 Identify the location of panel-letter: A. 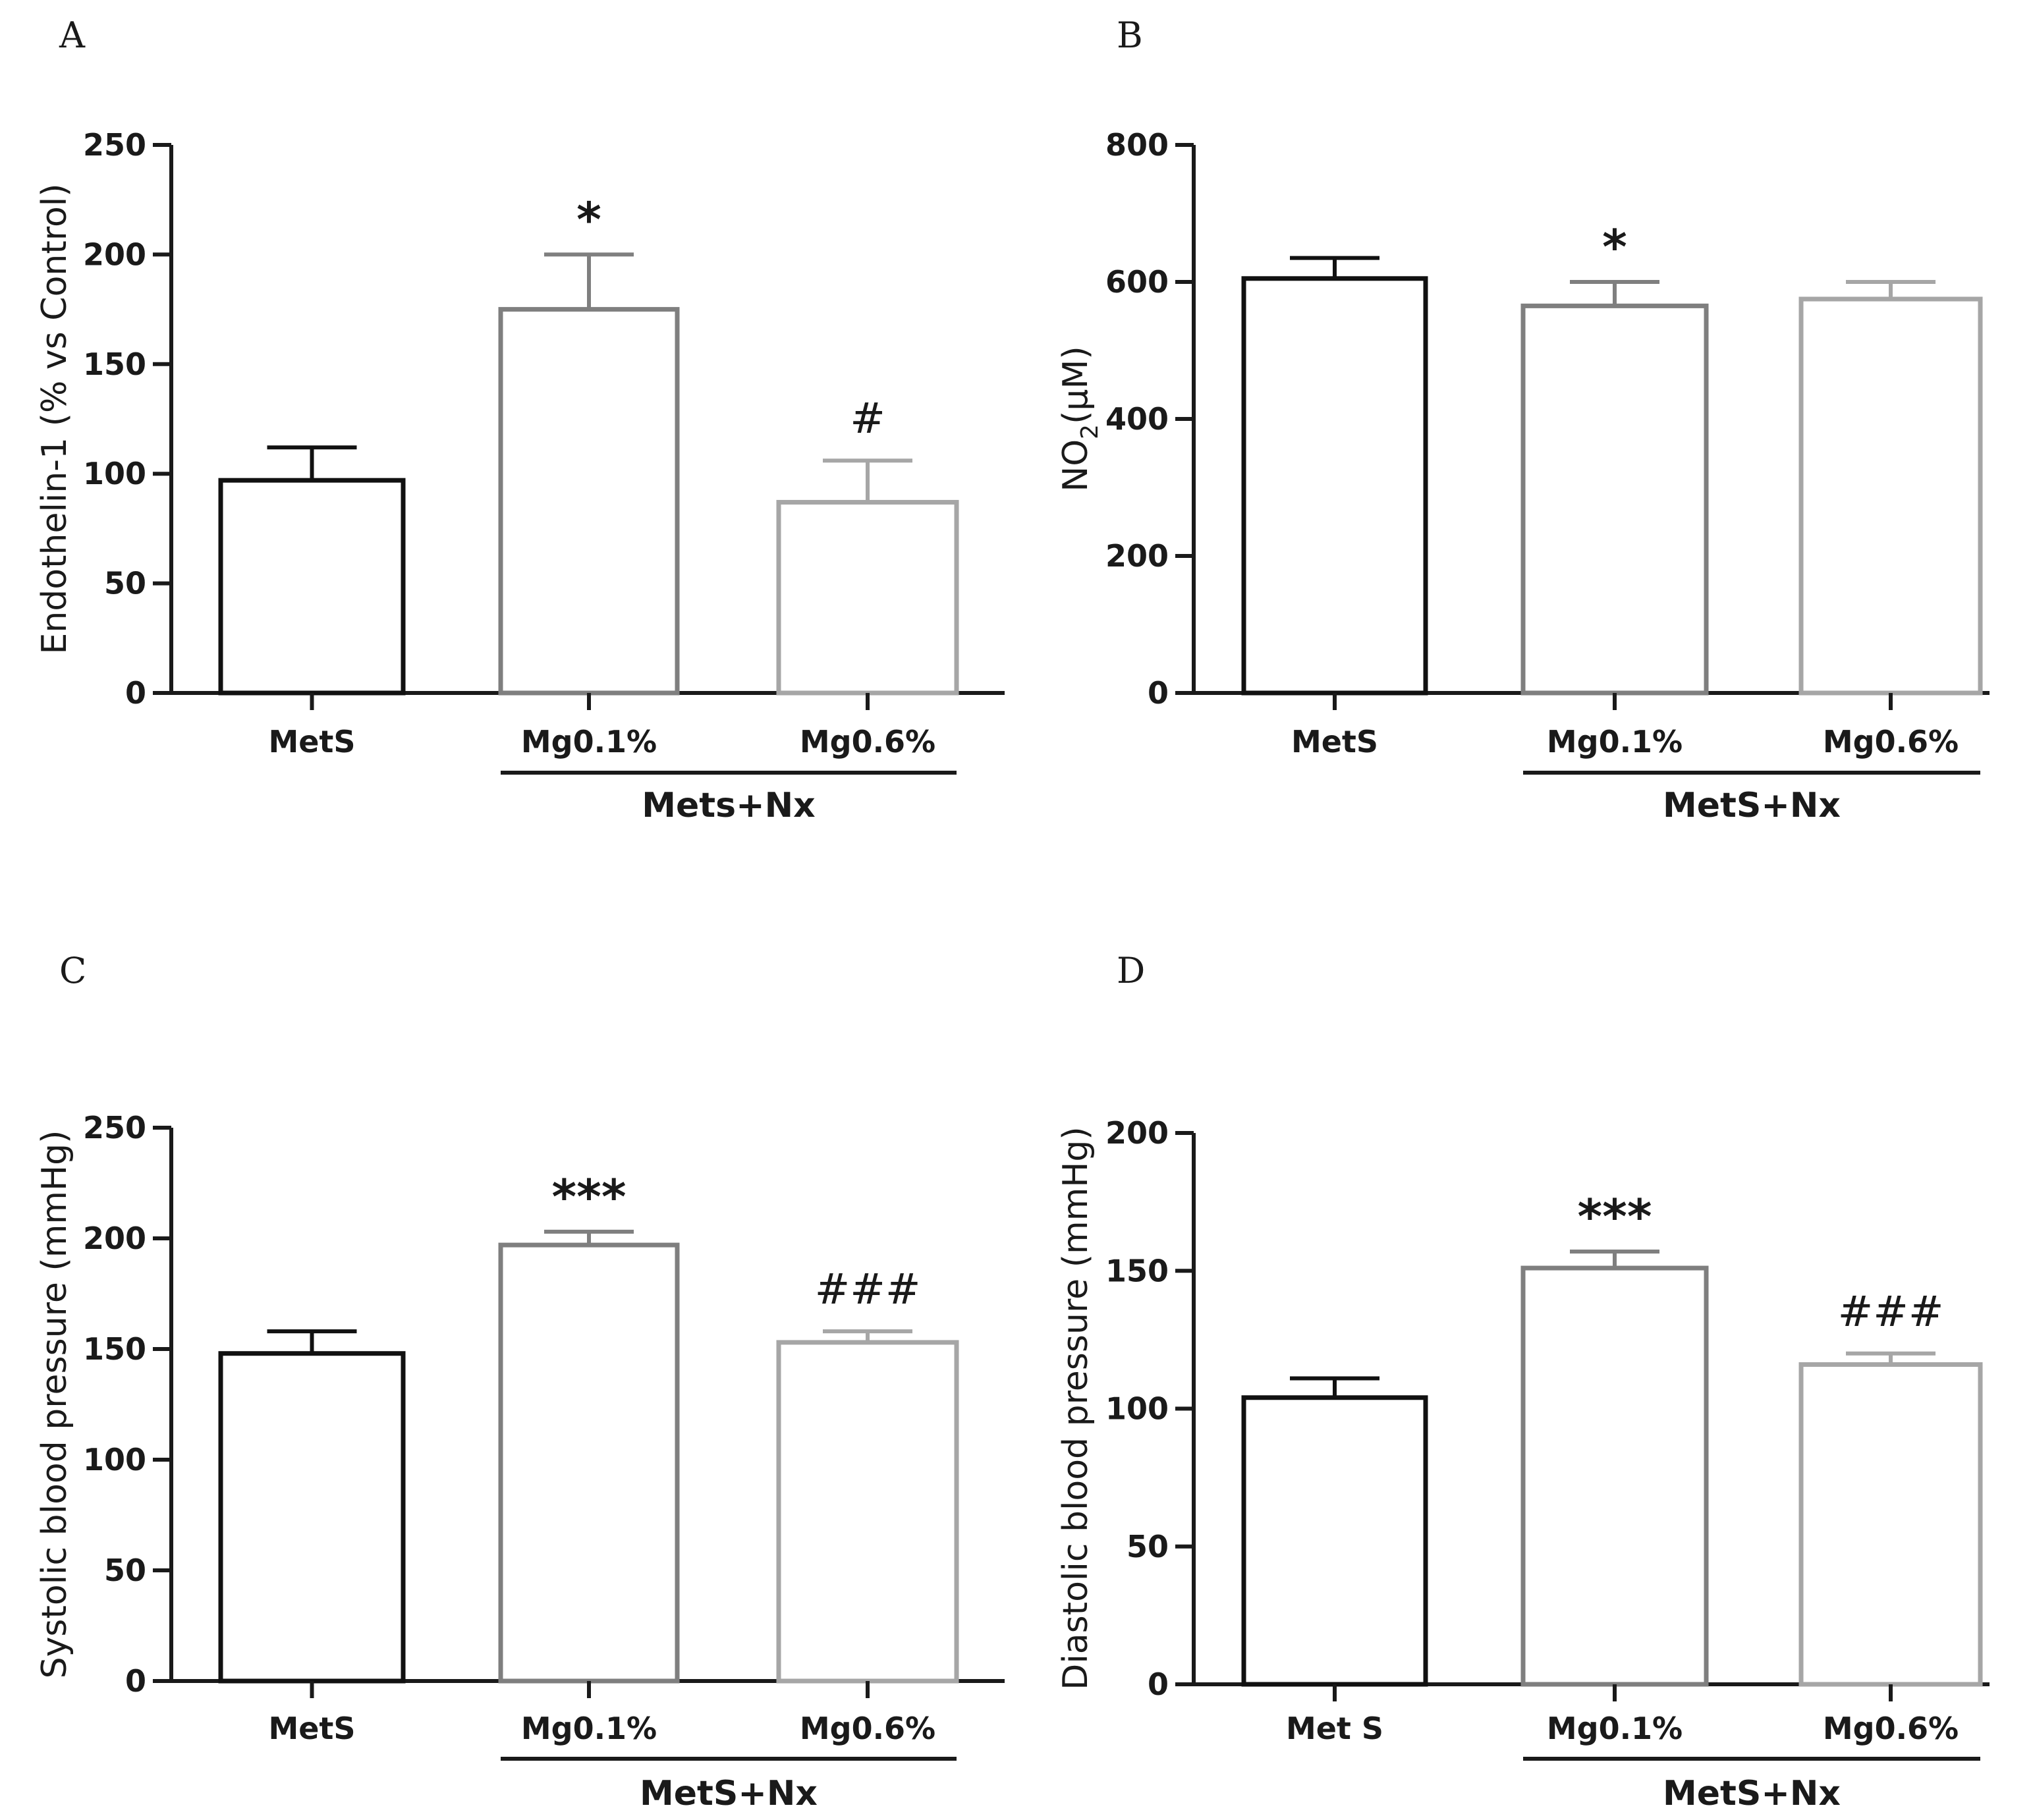
(72, 35).